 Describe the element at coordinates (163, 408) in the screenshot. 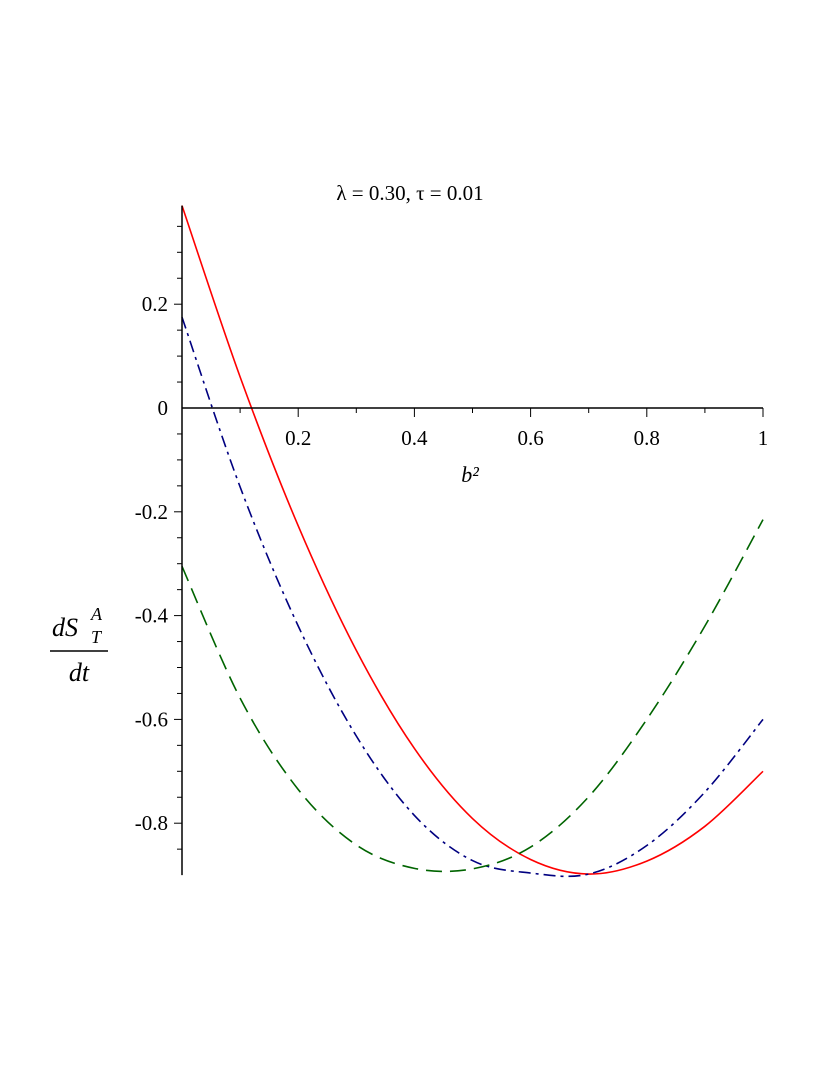

I see `y-tick-label: 0` at that location.